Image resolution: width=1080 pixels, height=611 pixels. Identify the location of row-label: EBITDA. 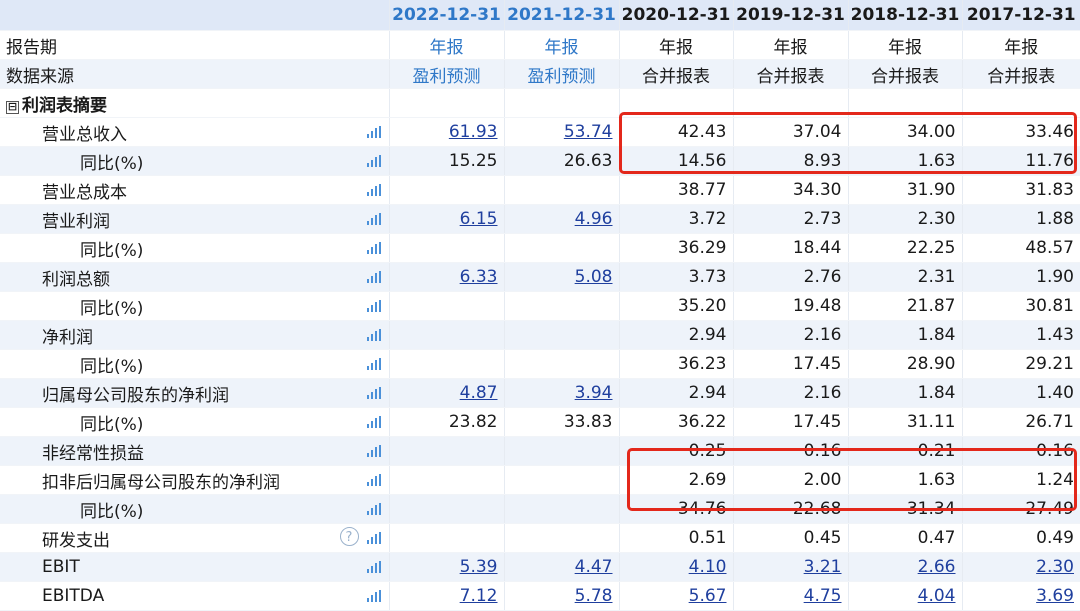
(194, 596).